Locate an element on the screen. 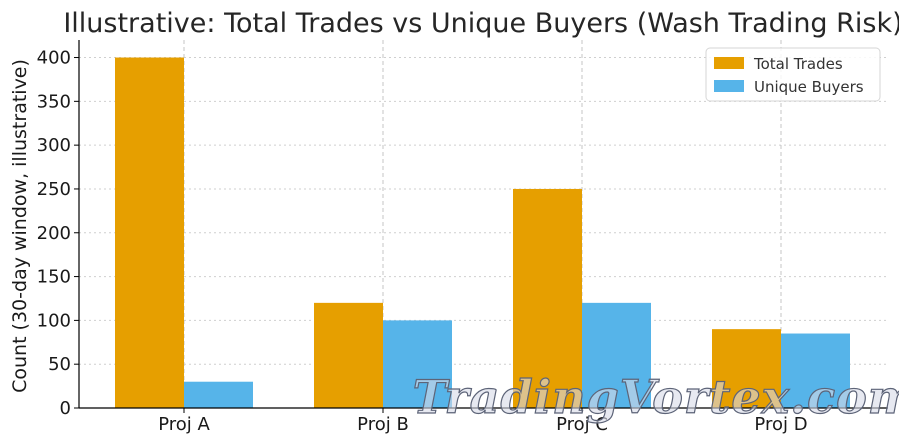  y-tick-label: 350 is located at coordinates (54, 101).